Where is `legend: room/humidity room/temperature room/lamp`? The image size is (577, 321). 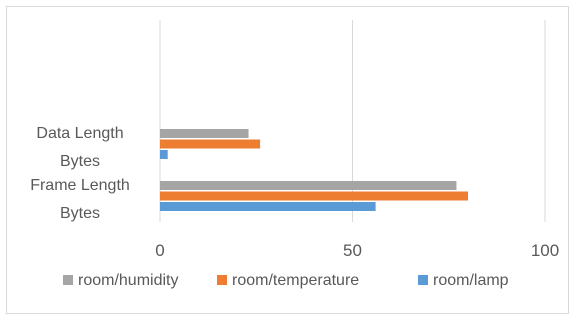 legend: room/humidity room/temperature room/lamp is located at coordinates (286, 280).